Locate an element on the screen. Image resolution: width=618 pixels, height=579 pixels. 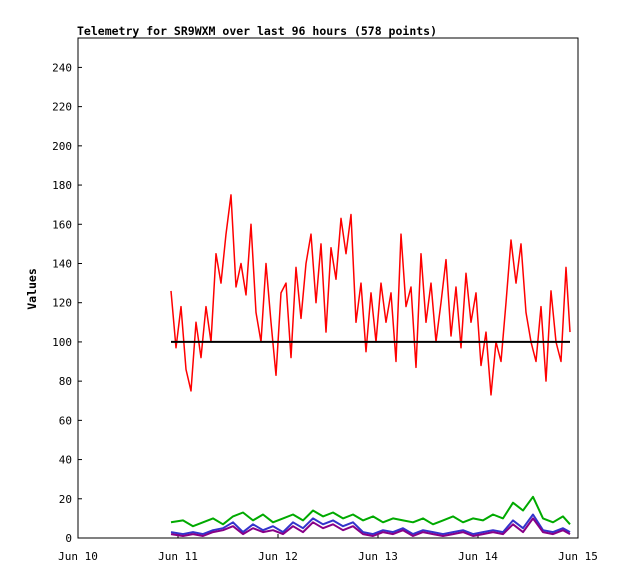
y-tick-label: 160 is located at coordinates (62, 224).